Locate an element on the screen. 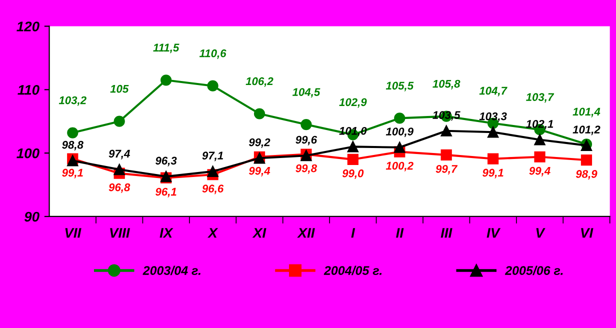 The image size is (616, 328). y-tick-label: 90 is located at coordinates (32, 217).